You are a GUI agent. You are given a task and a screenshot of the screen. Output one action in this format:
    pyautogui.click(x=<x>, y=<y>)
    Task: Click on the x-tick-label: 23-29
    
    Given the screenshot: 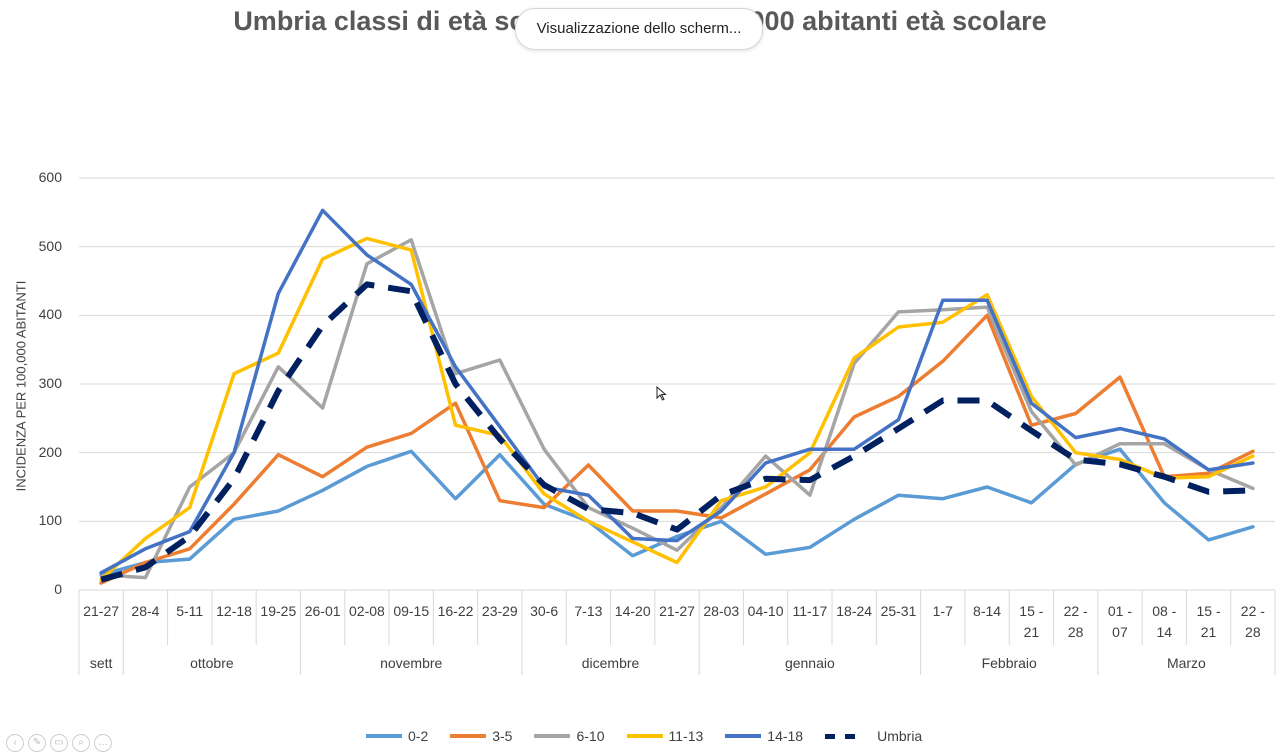 What is the action you would take?
    pyautogui.click(x=499, y=611)
    